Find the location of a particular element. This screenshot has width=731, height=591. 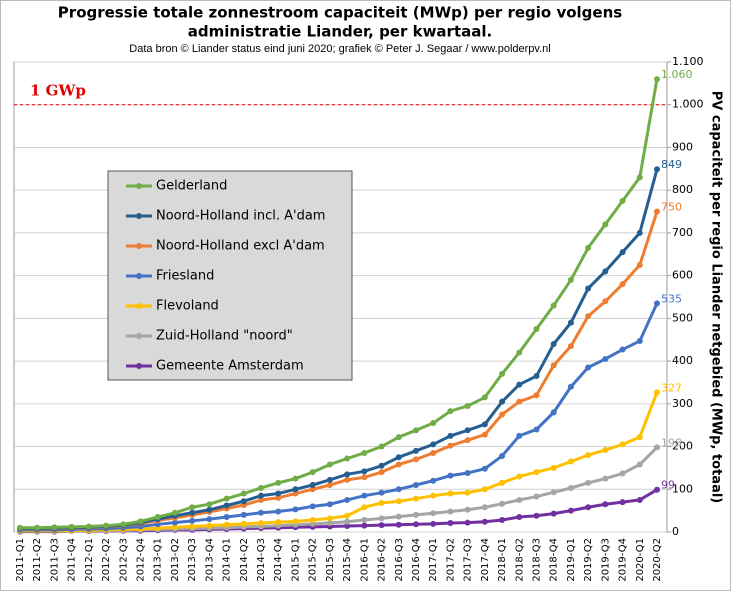

data-label: 535 is located at coordinates (671, 298).